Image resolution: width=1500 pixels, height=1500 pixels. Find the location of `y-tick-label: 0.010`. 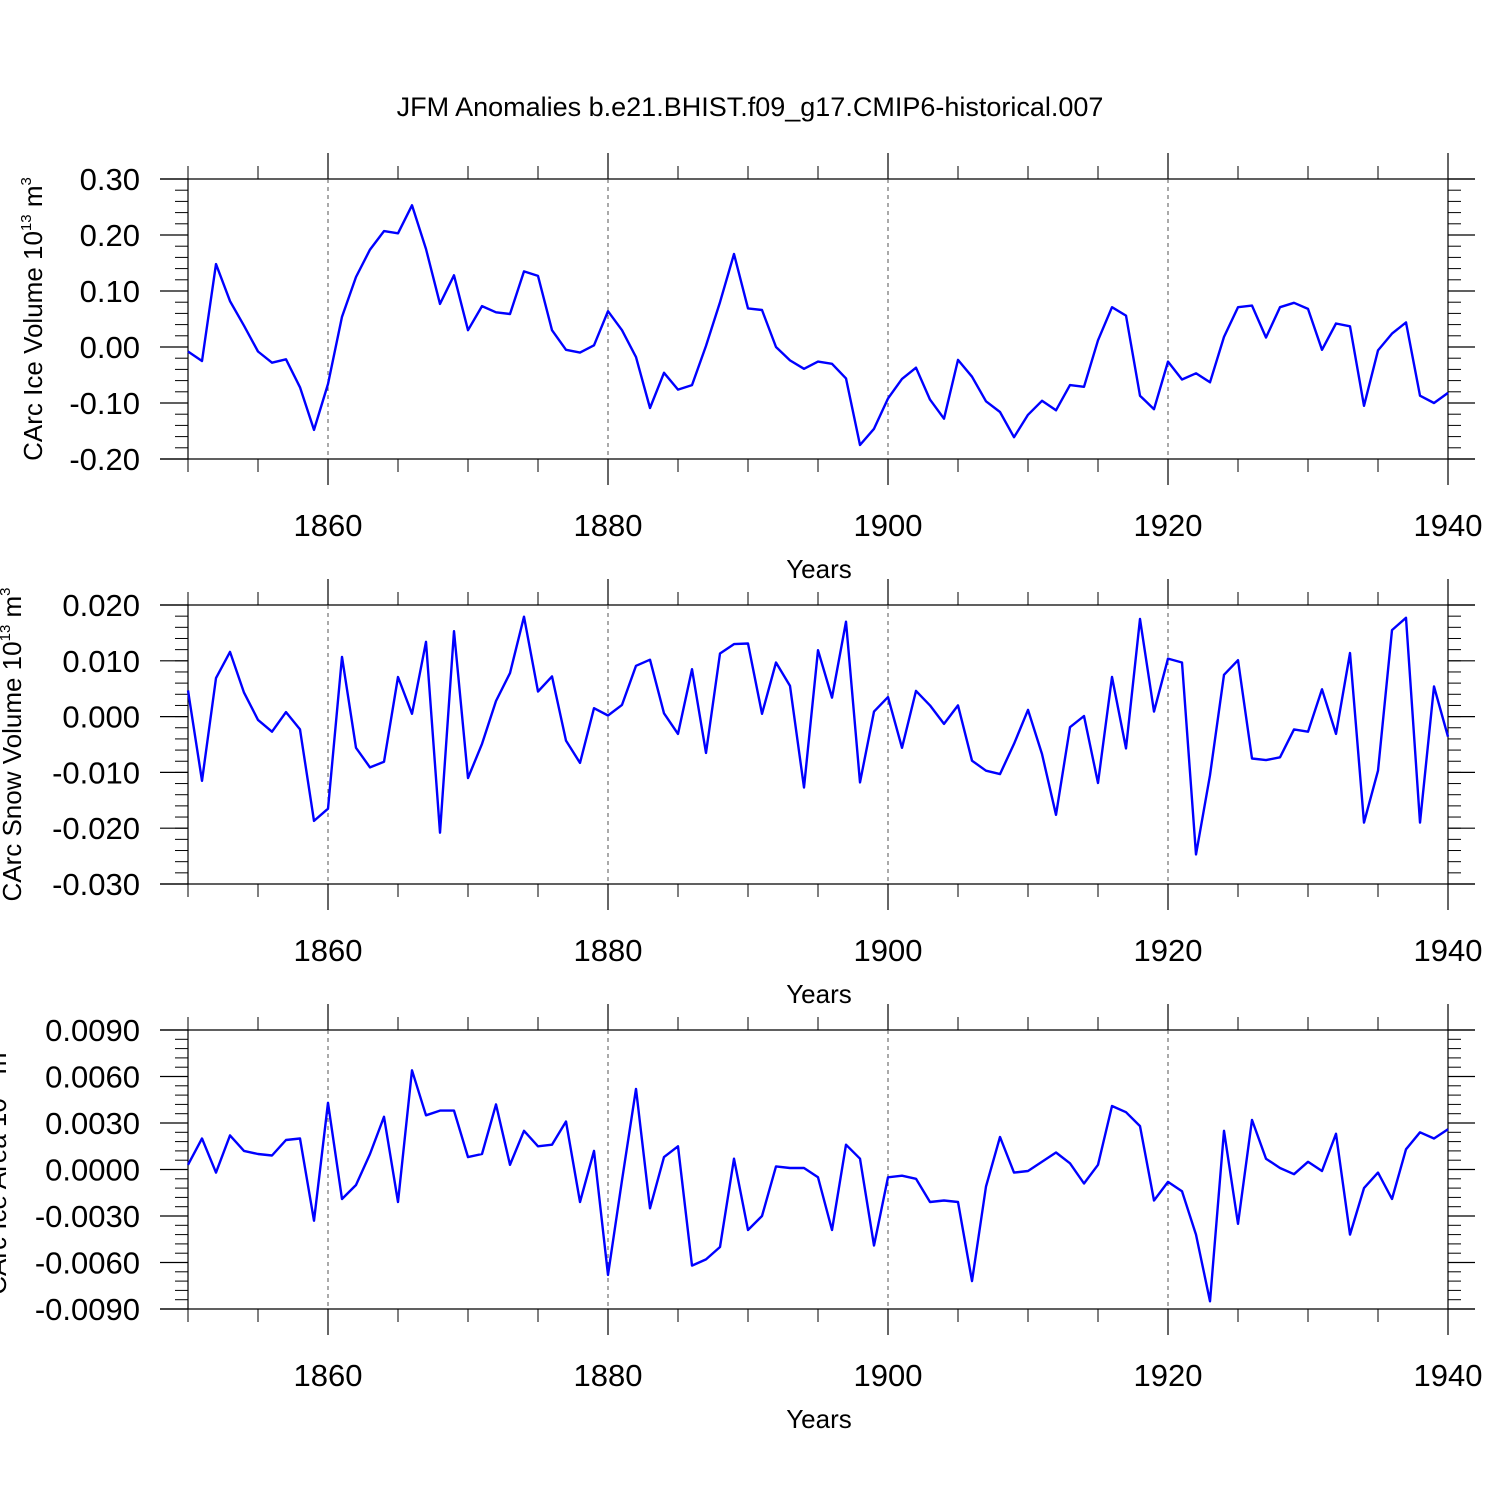

y-tick-label: 0.010 is located at coordinates (101, 661).